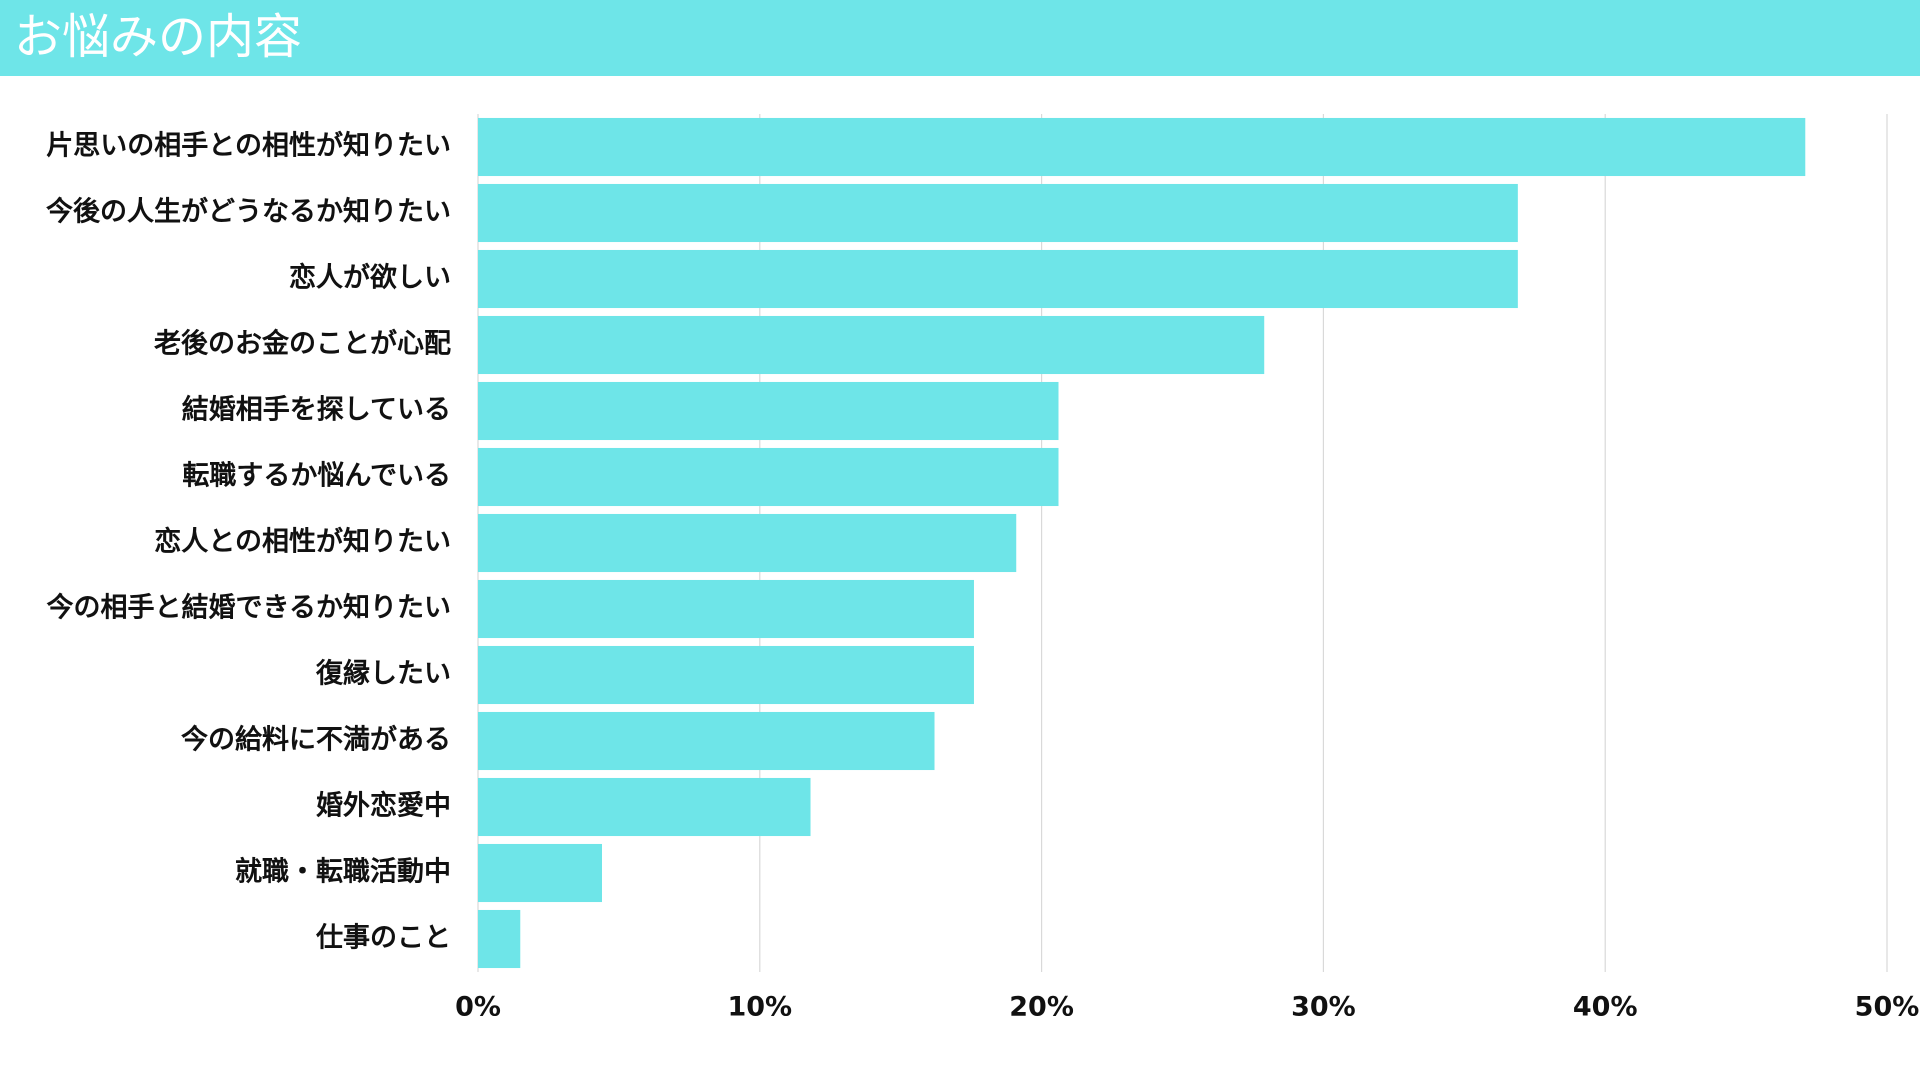 This screenshot has height=1080, width=1920. What do you see at coordinates (1605, 1007) in the screenshot?
I see `x-tick-label: 40%` at bounding box center [1605, 1007].